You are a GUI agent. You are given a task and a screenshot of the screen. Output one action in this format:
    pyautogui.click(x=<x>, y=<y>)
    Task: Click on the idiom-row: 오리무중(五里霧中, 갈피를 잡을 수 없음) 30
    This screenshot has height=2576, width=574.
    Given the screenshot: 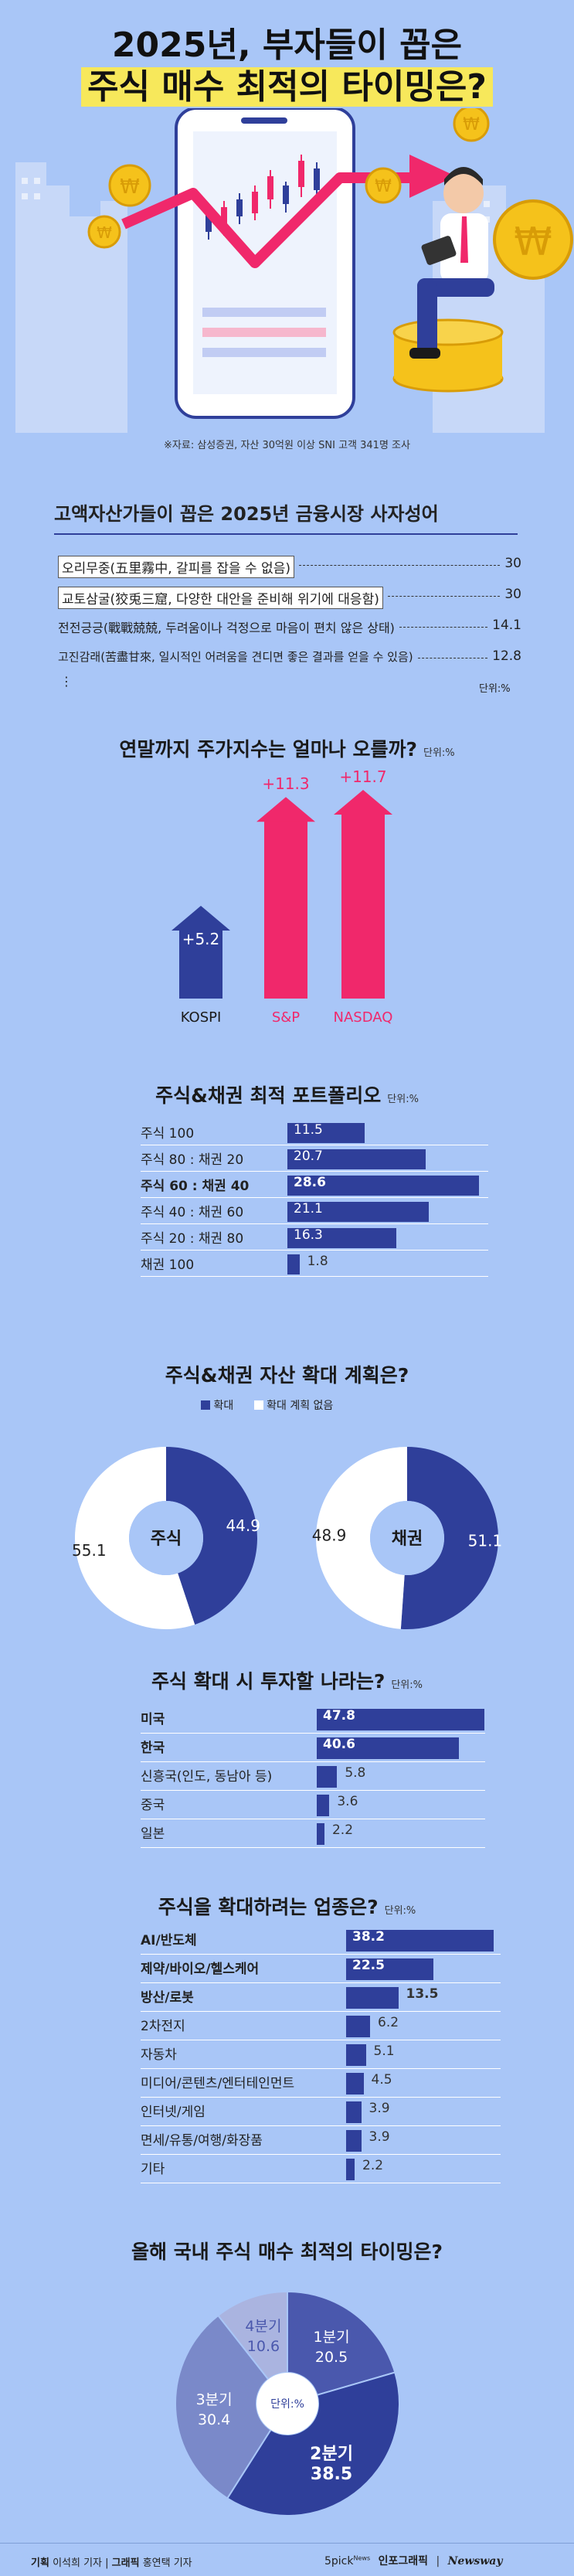 What is the action you would take?
    pyautogui.click(x=289, y=565)
    